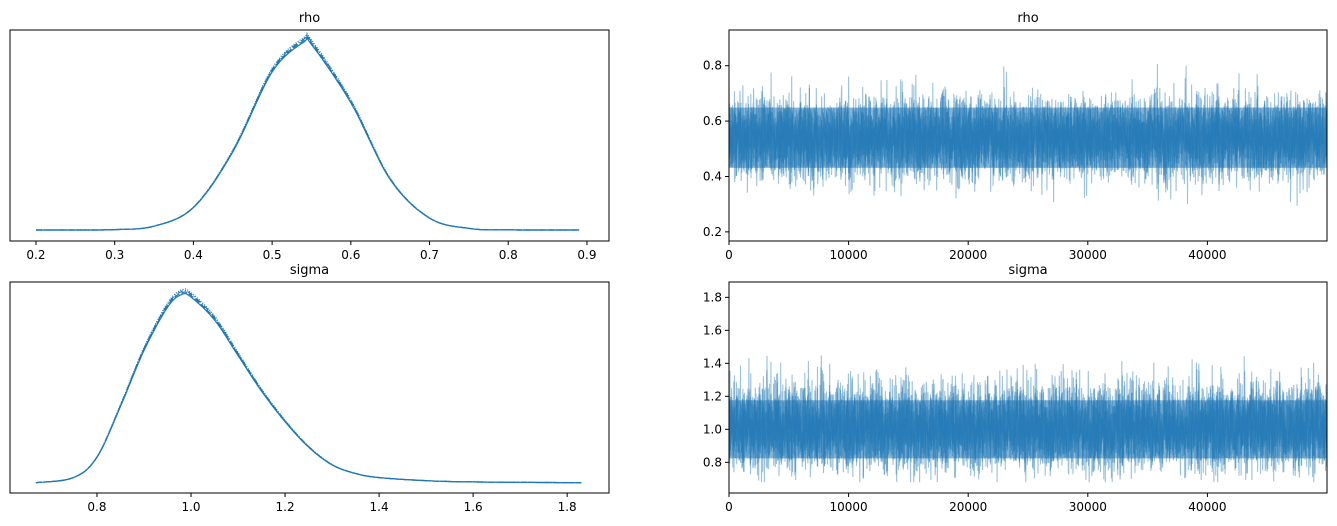  Describe the element at coordinates (712, 232) in the screenshot. I see `y-tick-label: 0.2` at that location.